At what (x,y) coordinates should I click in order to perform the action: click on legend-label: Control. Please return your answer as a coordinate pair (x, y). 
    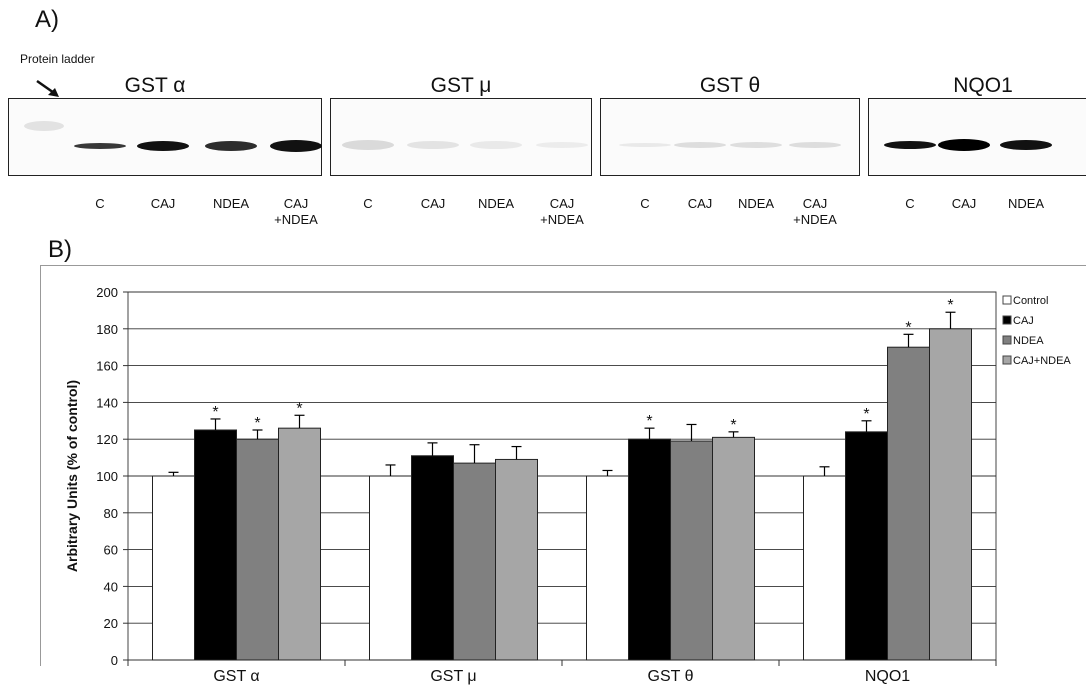
    Looking at the image, I should click on (1030, 301).